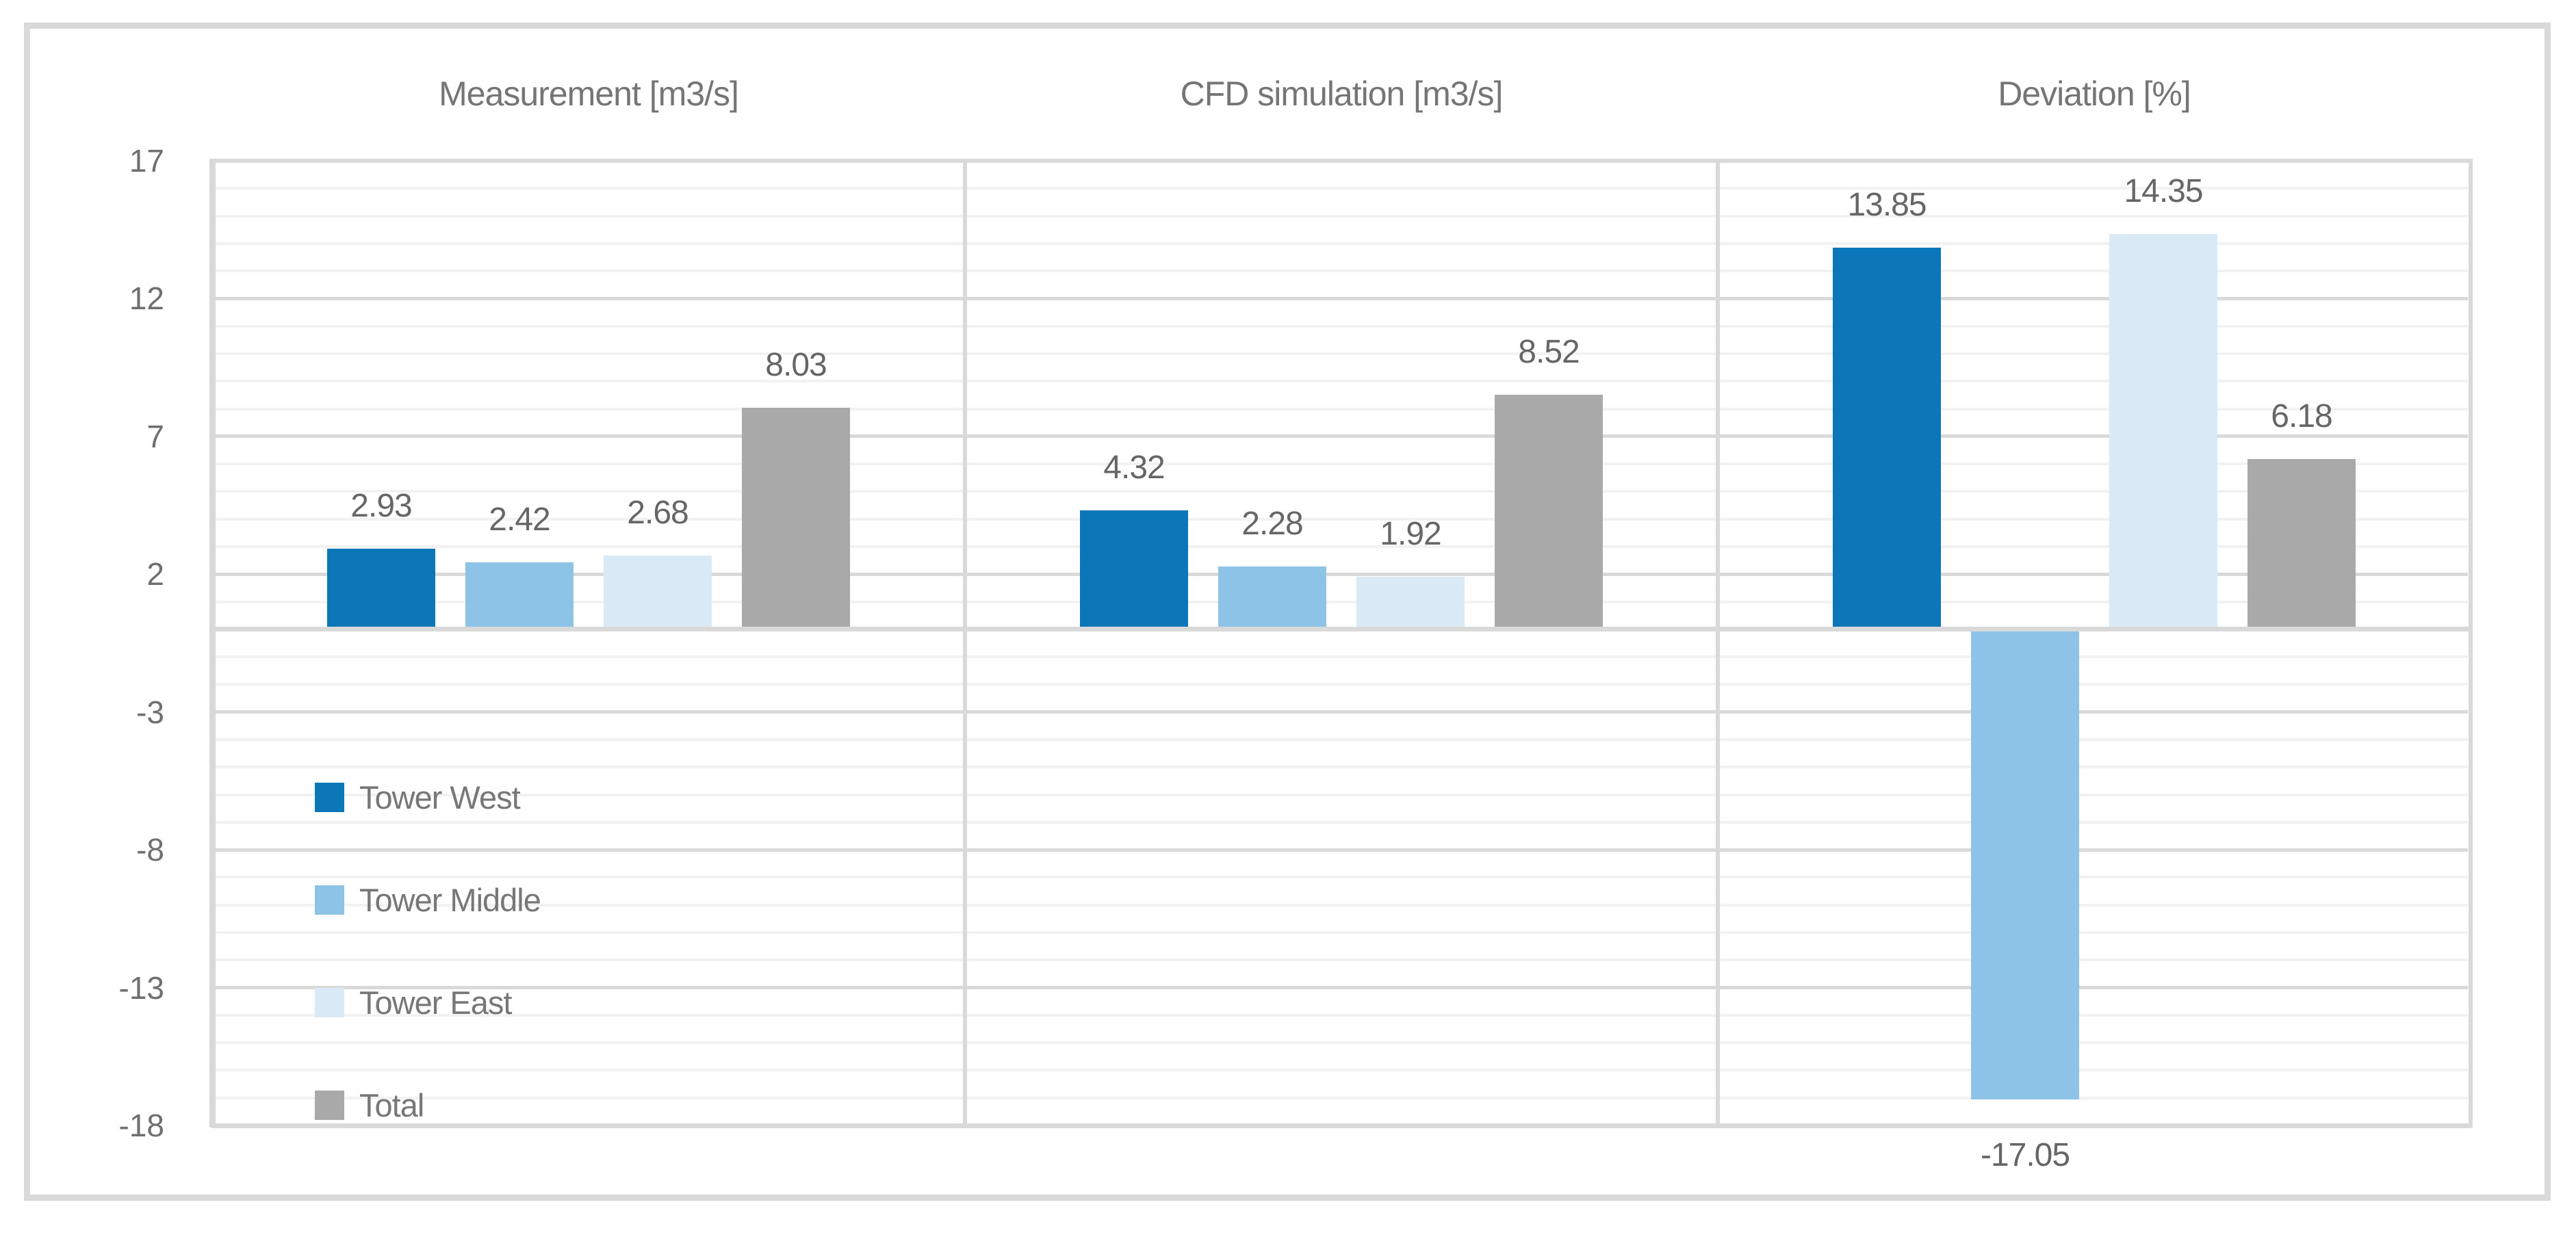  I want to click on bar-value-label: 6.18, so click(2301, 416).